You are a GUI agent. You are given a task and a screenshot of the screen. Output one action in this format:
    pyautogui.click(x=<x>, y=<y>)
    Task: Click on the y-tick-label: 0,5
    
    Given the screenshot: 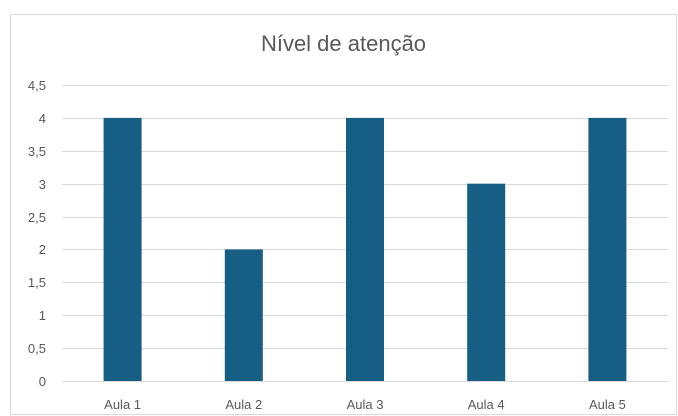 What is the action you would take?
    pyautogui.click(x=37, y=348)
    